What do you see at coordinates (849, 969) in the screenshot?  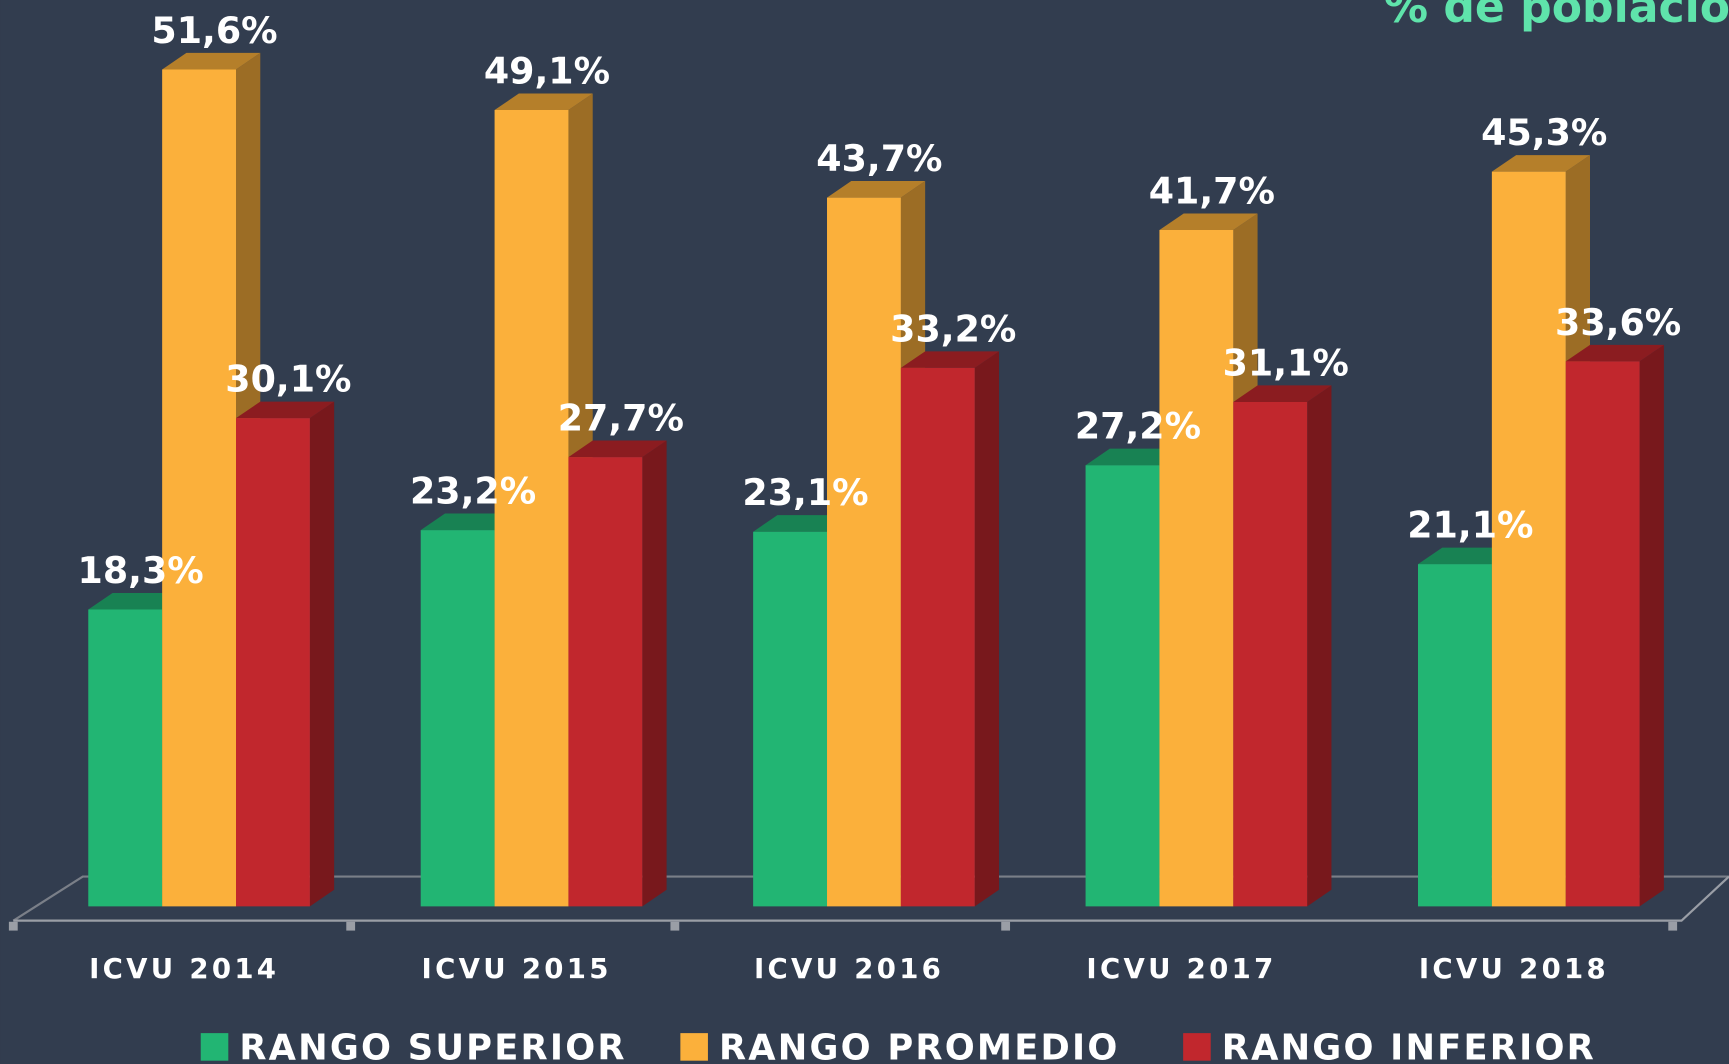 I see `x-tick-label: ICVU 2016` at bounding box center [849, 969].